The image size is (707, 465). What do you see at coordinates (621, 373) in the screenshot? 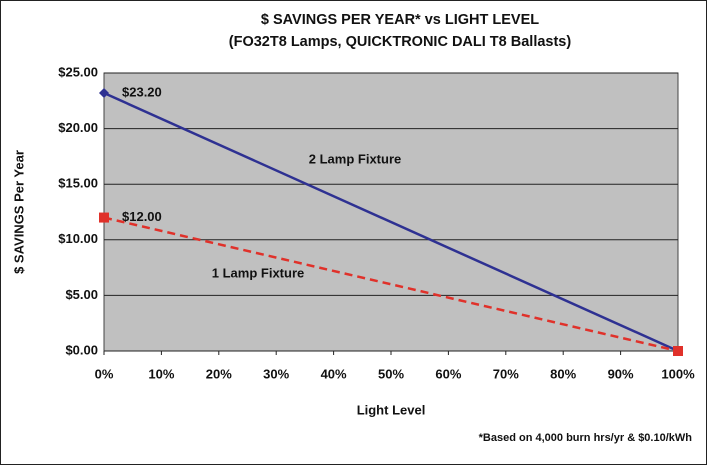
I see `x-tick-label: 90%` at bounding box center [621, 373].